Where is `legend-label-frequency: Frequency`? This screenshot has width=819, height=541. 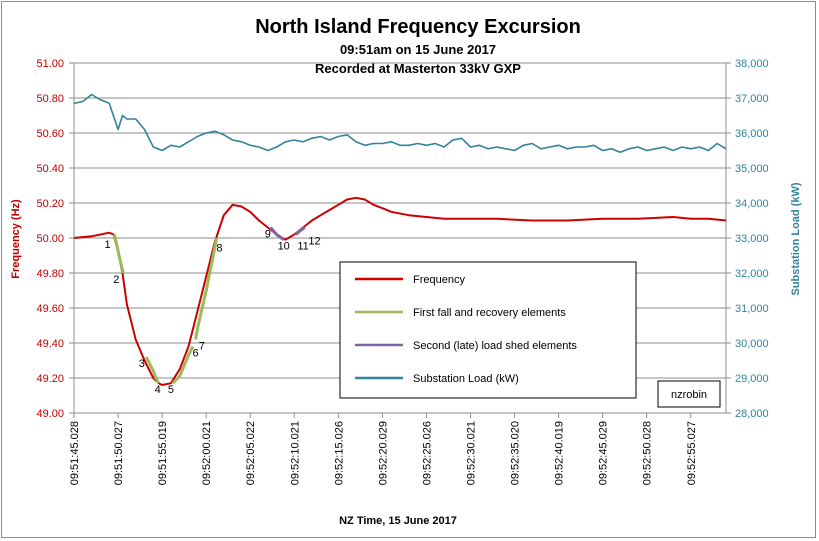
legend-label-frequency: Frequency is located at coordinates (439, 280).